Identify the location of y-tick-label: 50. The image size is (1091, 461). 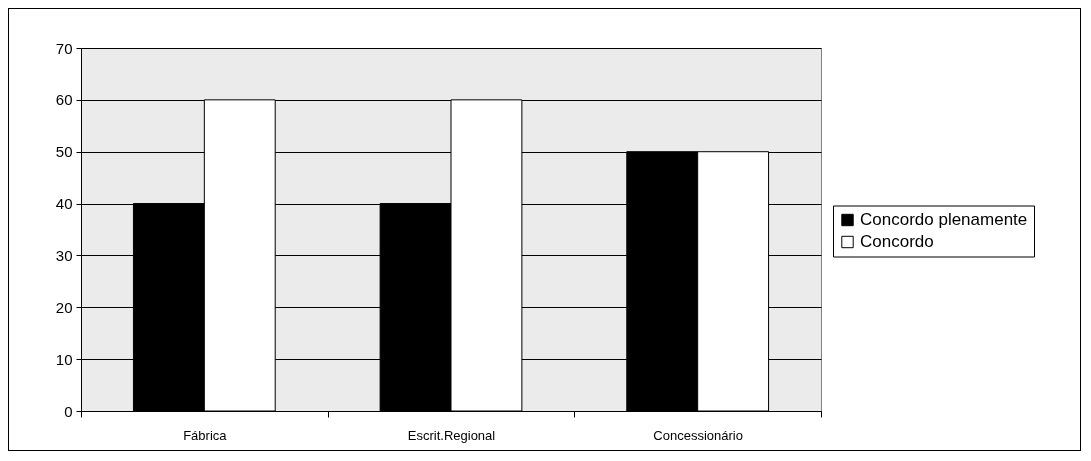
(64, 152).